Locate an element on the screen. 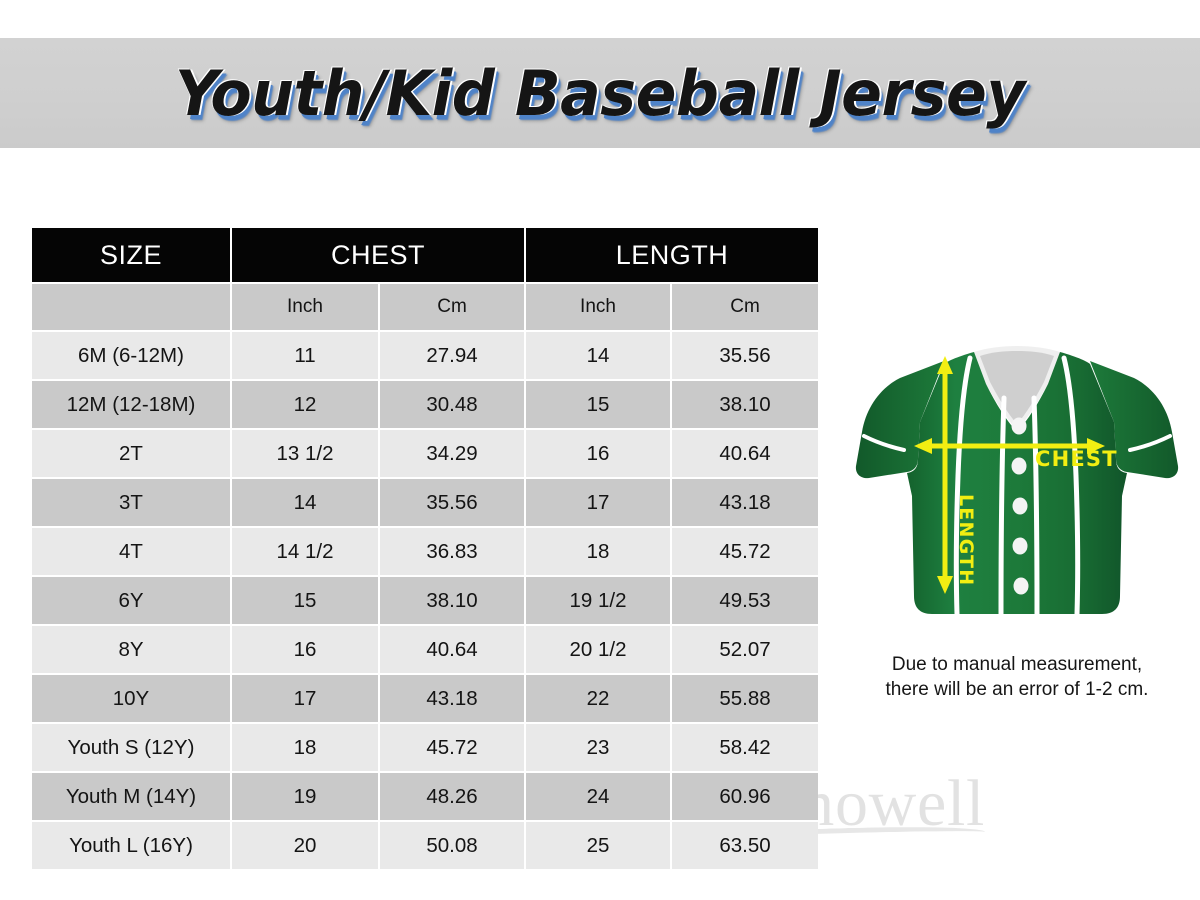  cell-chest-inch: 20 is located at coordinates (306, 846).